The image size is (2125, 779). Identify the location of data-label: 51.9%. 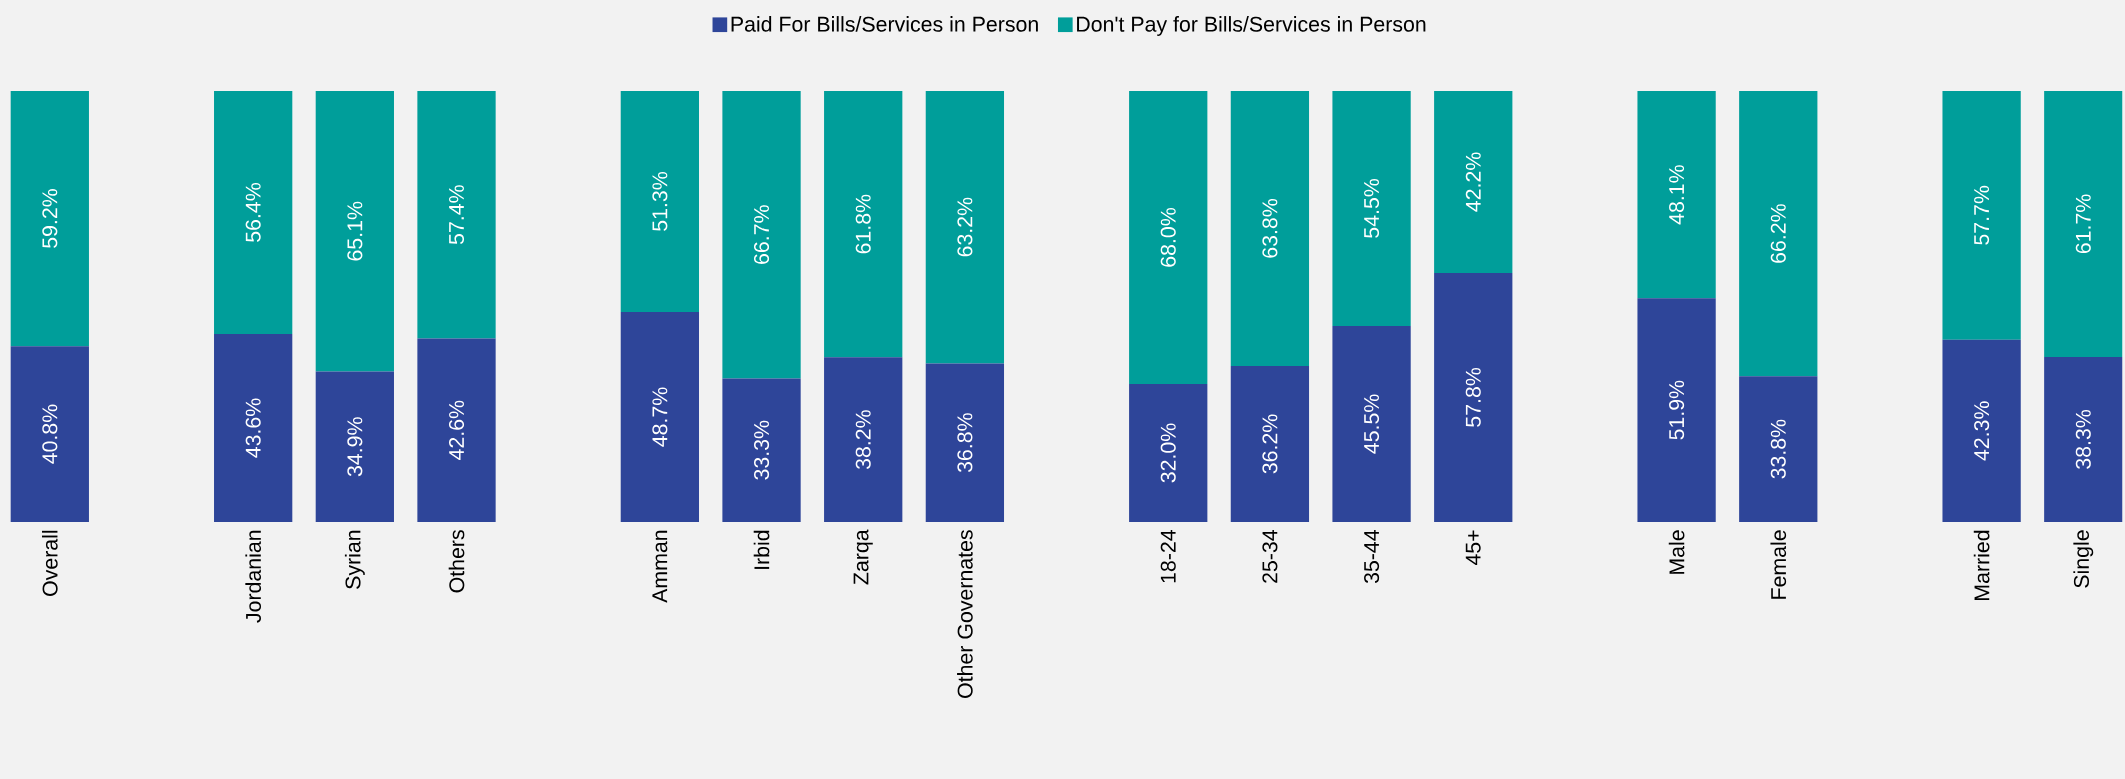
(1677, 410).